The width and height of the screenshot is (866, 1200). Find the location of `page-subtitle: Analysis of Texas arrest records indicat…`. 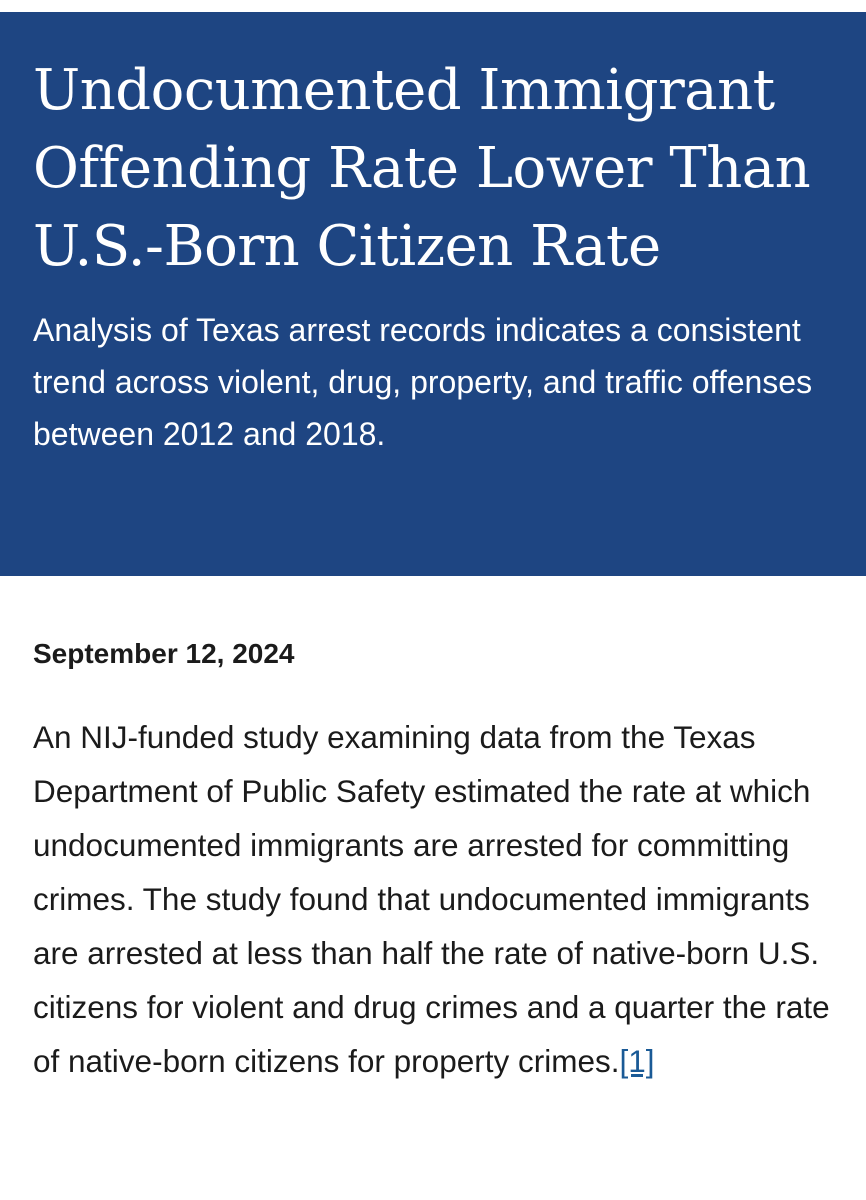

page-subtitle: Analysis of Texas arrest records indicat… is located at coordinates (423, 382).